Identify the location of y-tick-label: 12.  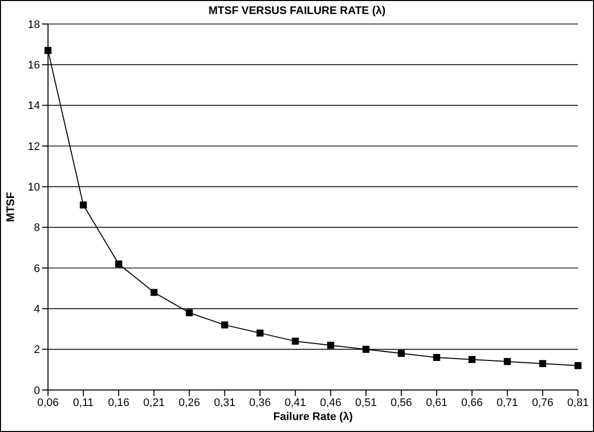
(34, 146).